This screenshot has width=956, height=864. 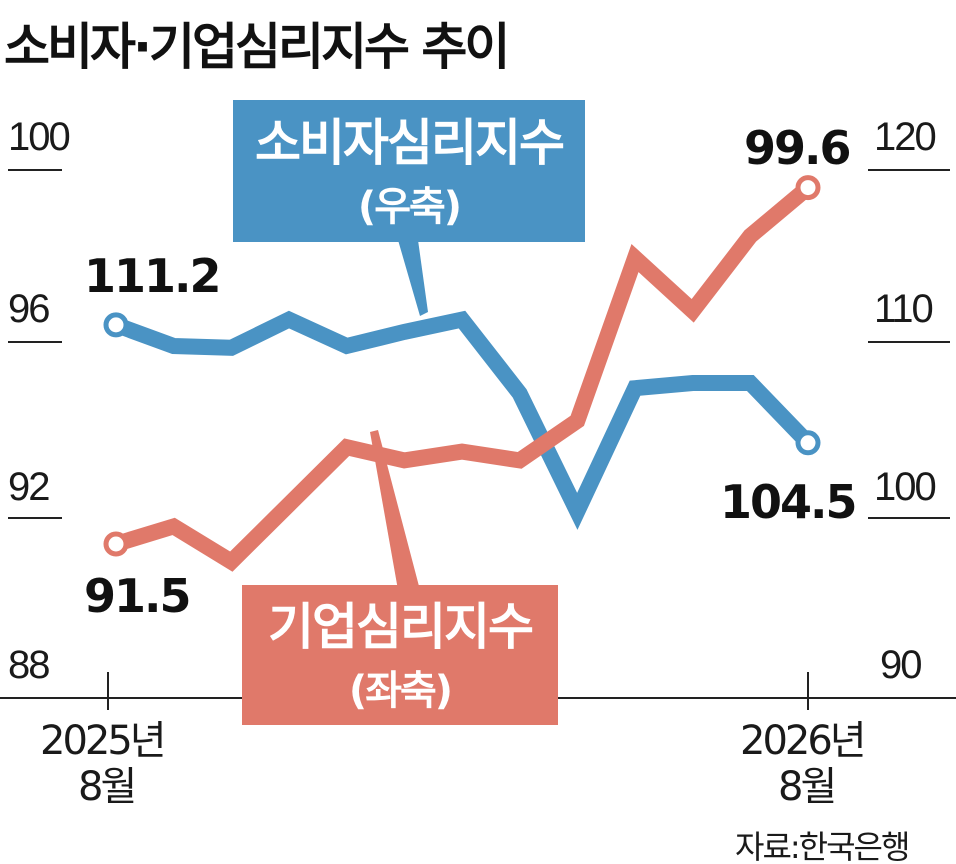 What do you see at coordinates (797, 148) in the screenshot?
I see `business-end-label: 99.6` at bounding box center [797, 148].